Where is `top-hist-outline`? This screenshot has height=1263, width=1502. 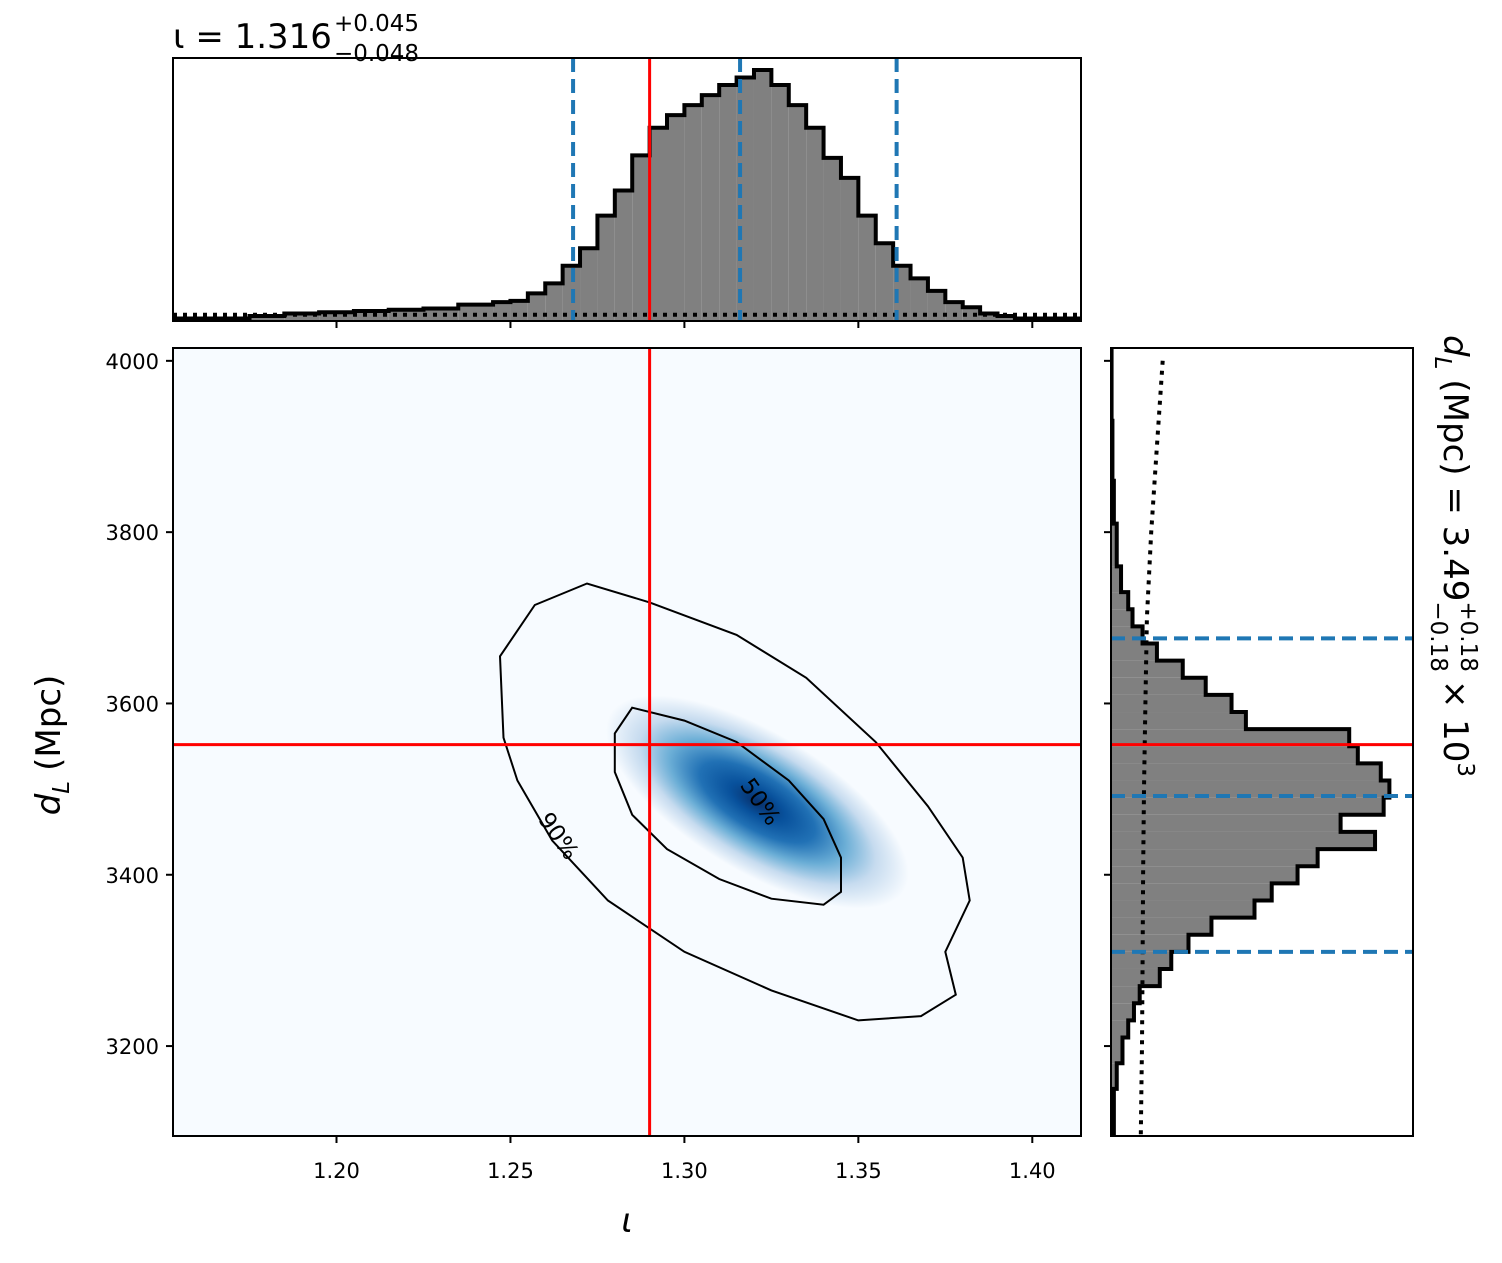
top-hist-outline is located at coordinates (627, 194).